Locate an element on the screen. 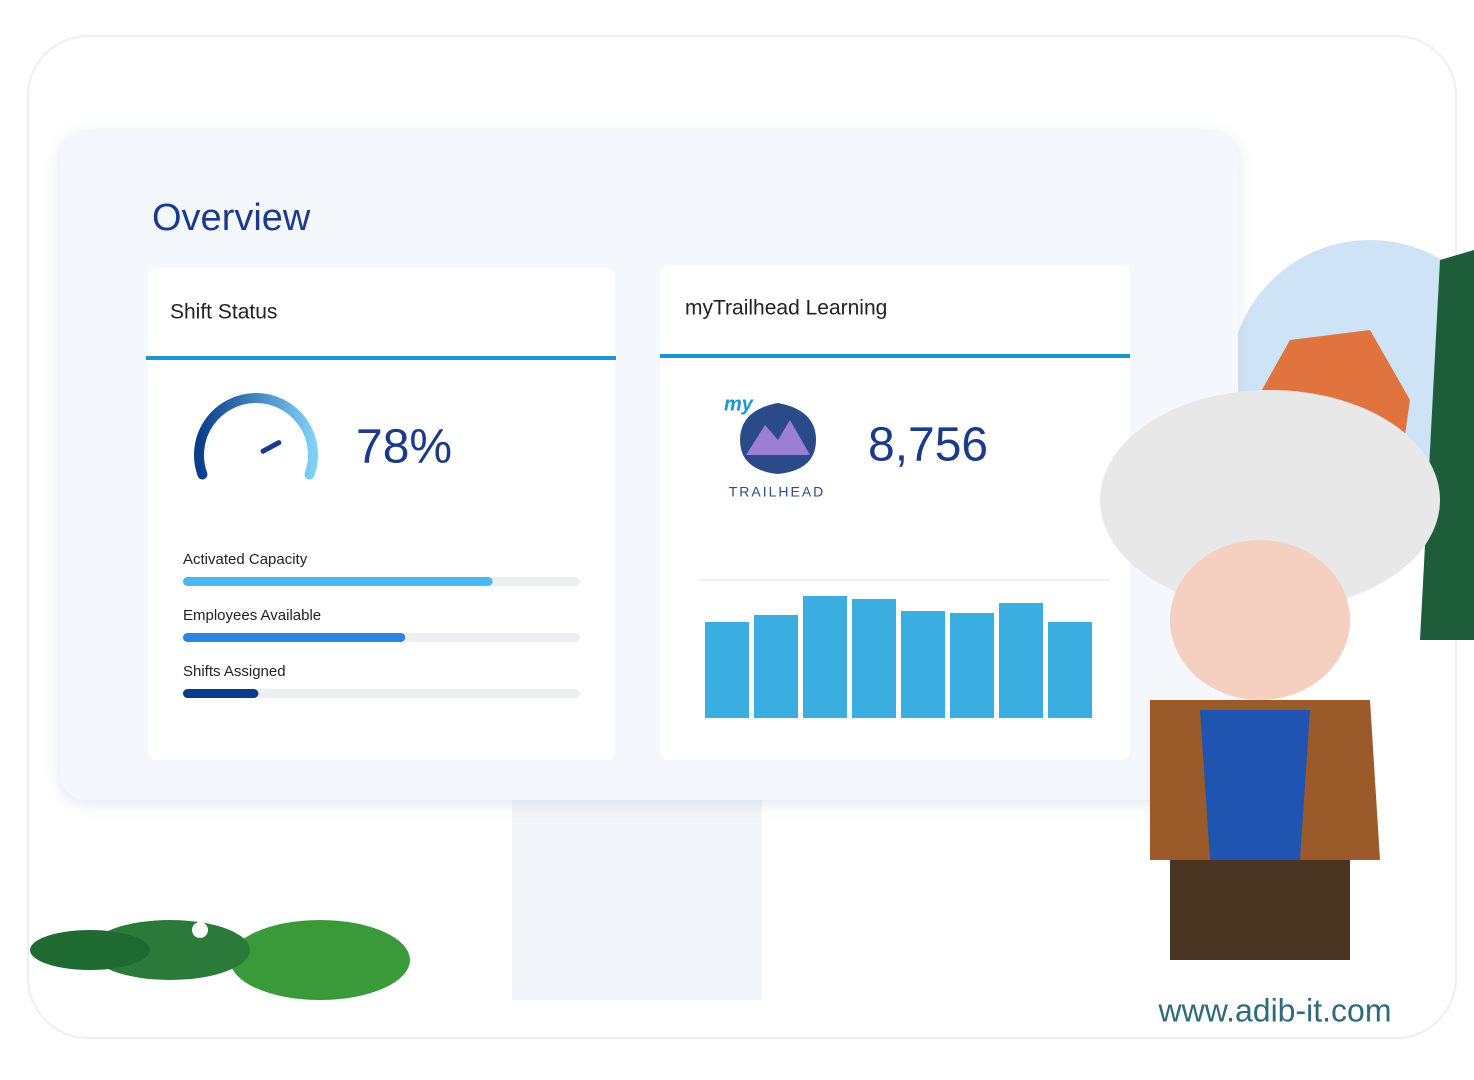 Image resolution: width=1474 pixels, height=1080 pixels. progress-label: Shifts Assigned is located at coordinates (234, 671).